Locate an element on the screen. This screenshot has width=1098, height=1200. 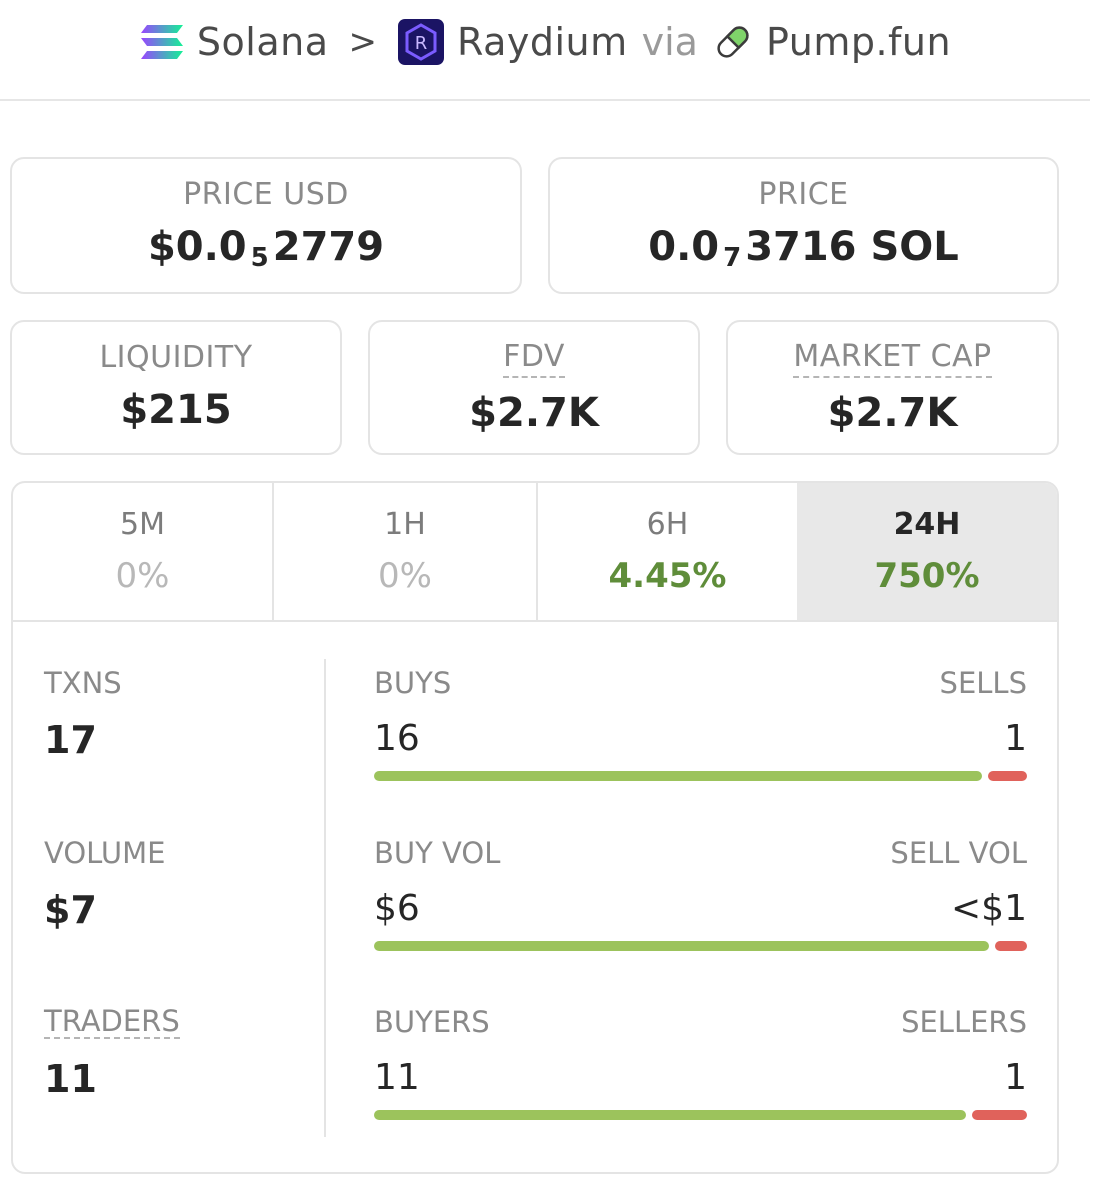
price-native-label: PRICE is located at coordinates (803, 194).